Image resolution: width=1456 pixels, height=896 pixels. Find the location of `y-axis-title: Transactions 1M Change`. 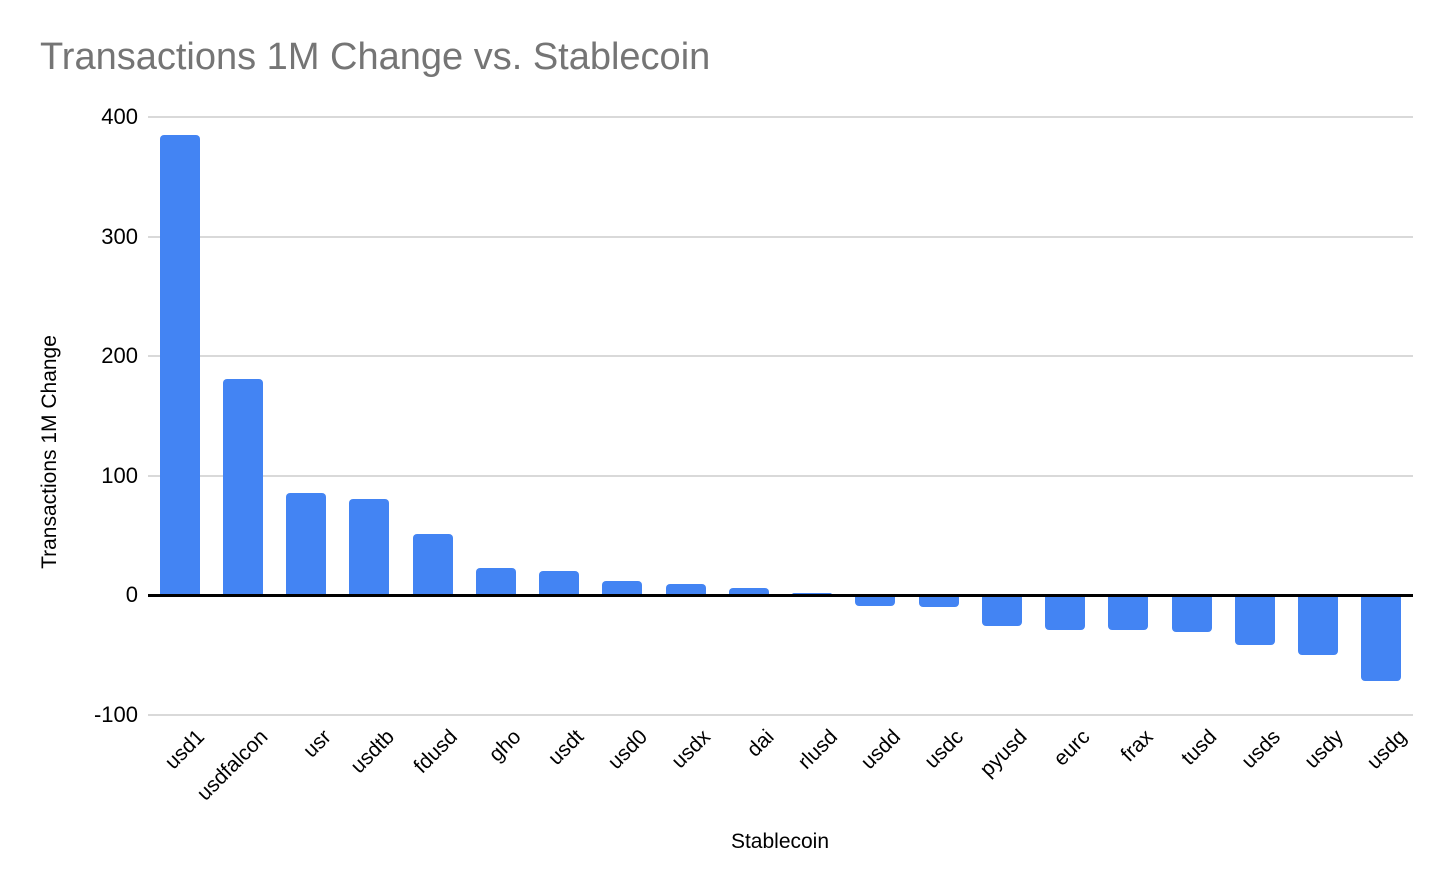

y-axis-title: Transactions 1M Change is located at coordinates (49, 452).